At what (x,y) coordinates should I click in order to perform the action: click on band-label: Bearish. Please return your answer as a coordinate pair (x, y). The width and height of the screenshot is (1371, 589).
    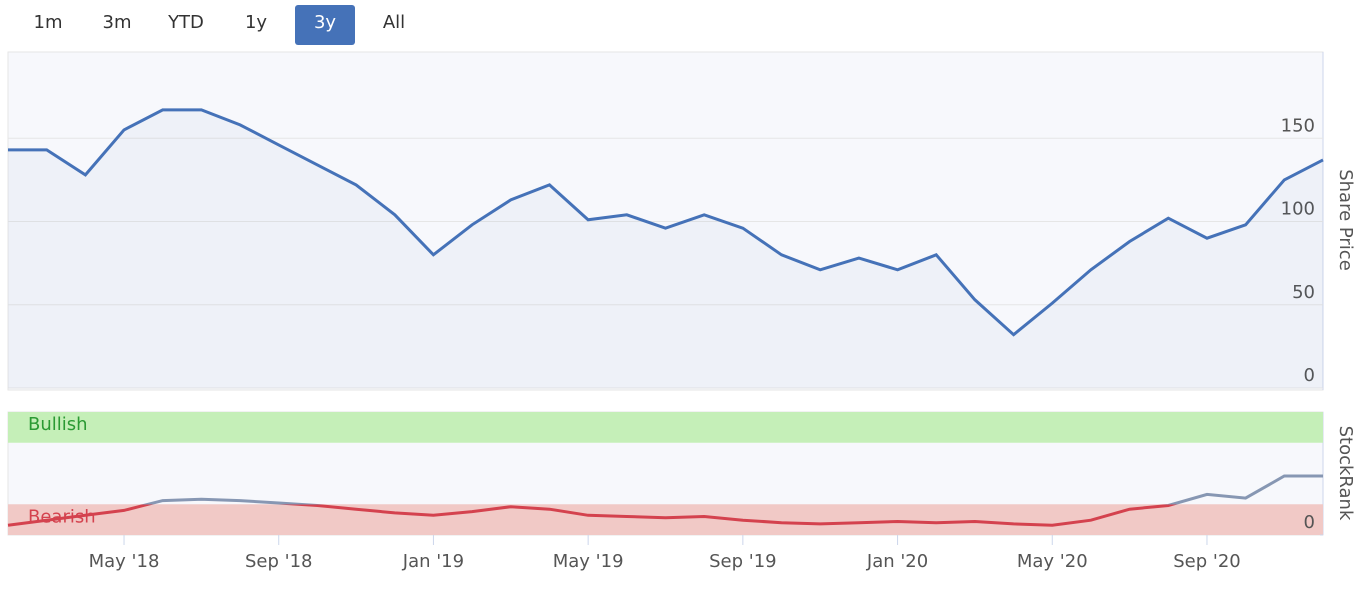
    Looking at the image, I should click on (62, 516).